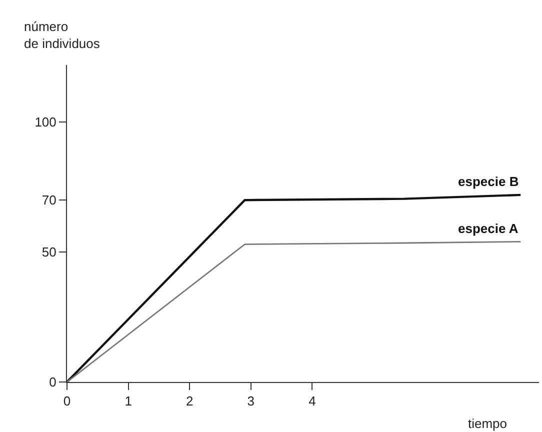 The image size is (542, 432). I want to click on x-axis-title: tiempo, so click(488, 423).